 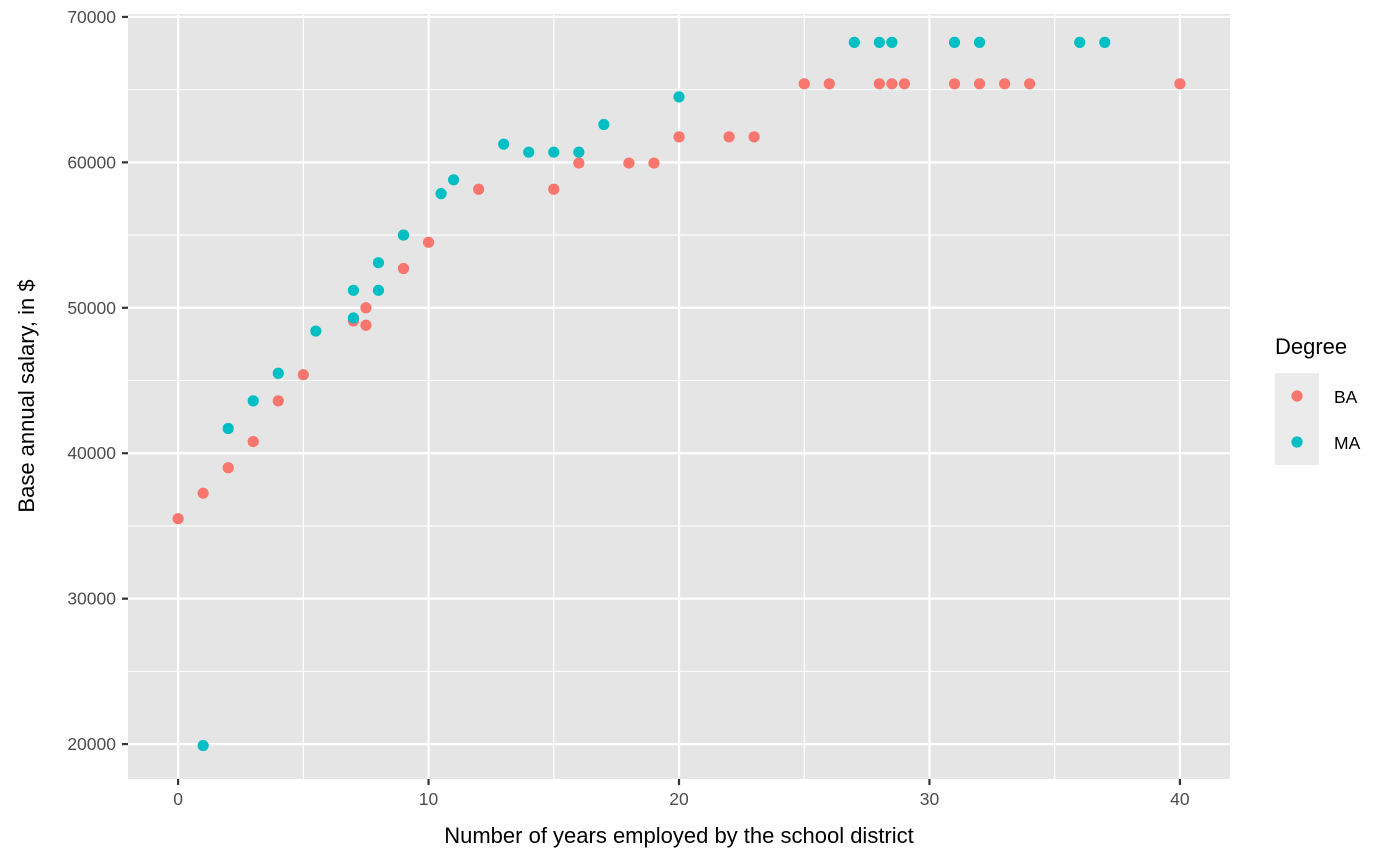 I want to click on legend-items: BA MA, so click(x=1318, y=419).